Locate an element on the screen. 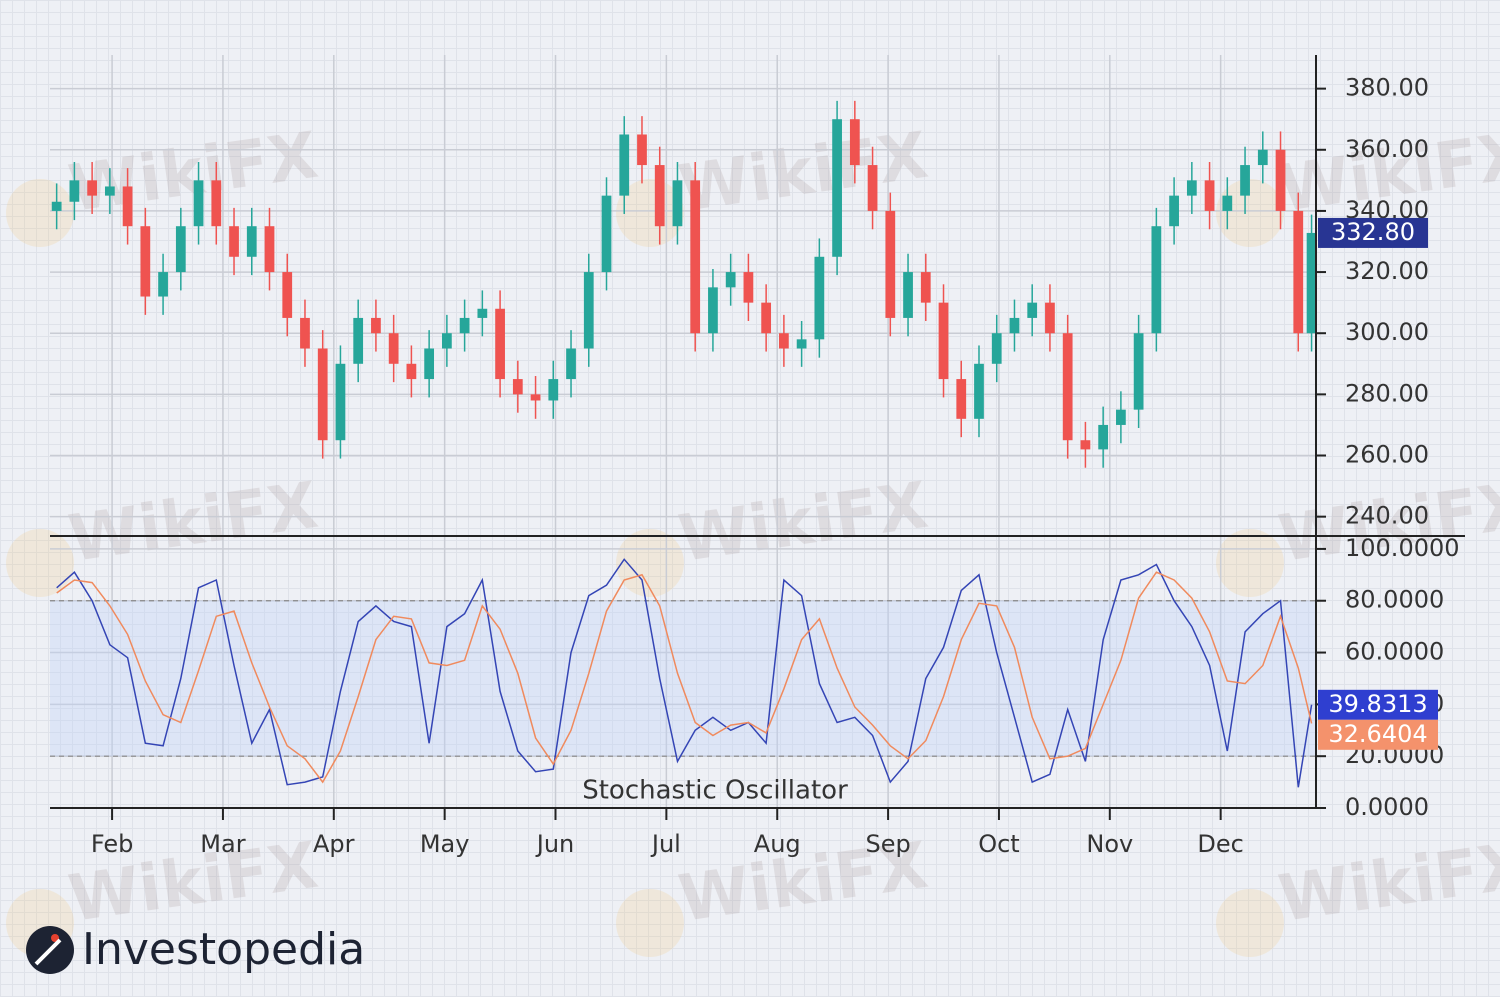 This screenshot has width=1500, height=997. level-band is located at coordinates (683, 678).